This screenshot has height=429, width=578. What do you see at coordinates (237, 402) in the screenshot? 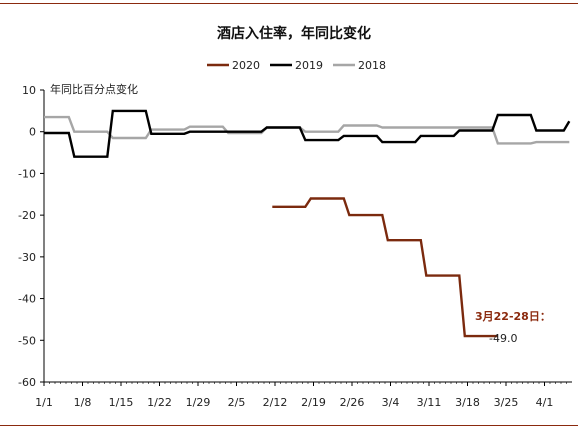
I see `x-tick-label: 2/5` at bounding box center [237, 402].